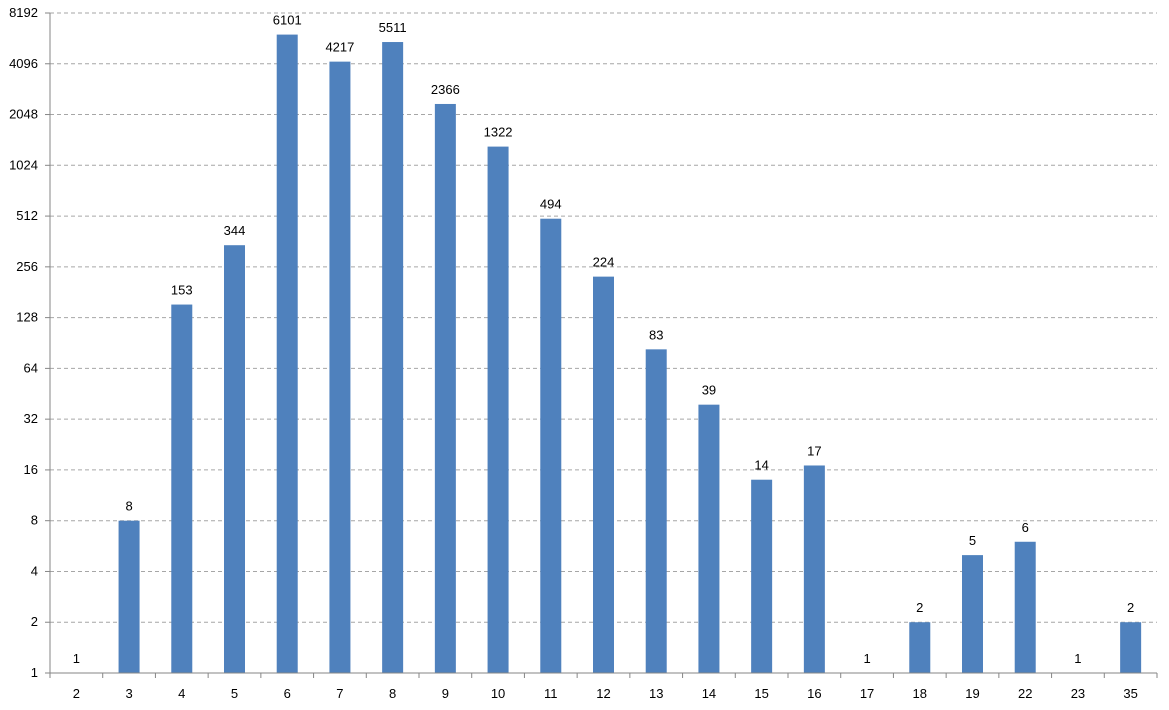  Describe the element at coordinates (34, 570) in the screenshot. I see `y-tick-label: 4` at that location.